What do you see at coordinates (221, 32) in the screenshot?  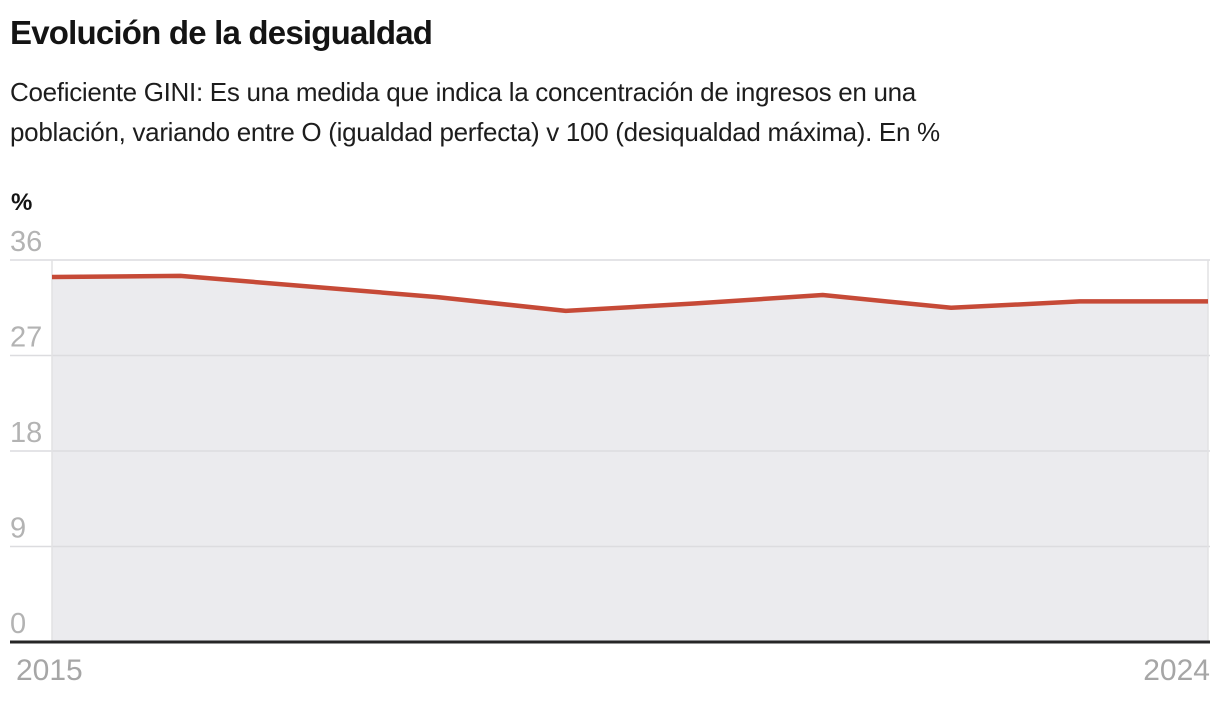 I see `chart-title: Evolución de la desigualdad` at bounding box center [221, 32].